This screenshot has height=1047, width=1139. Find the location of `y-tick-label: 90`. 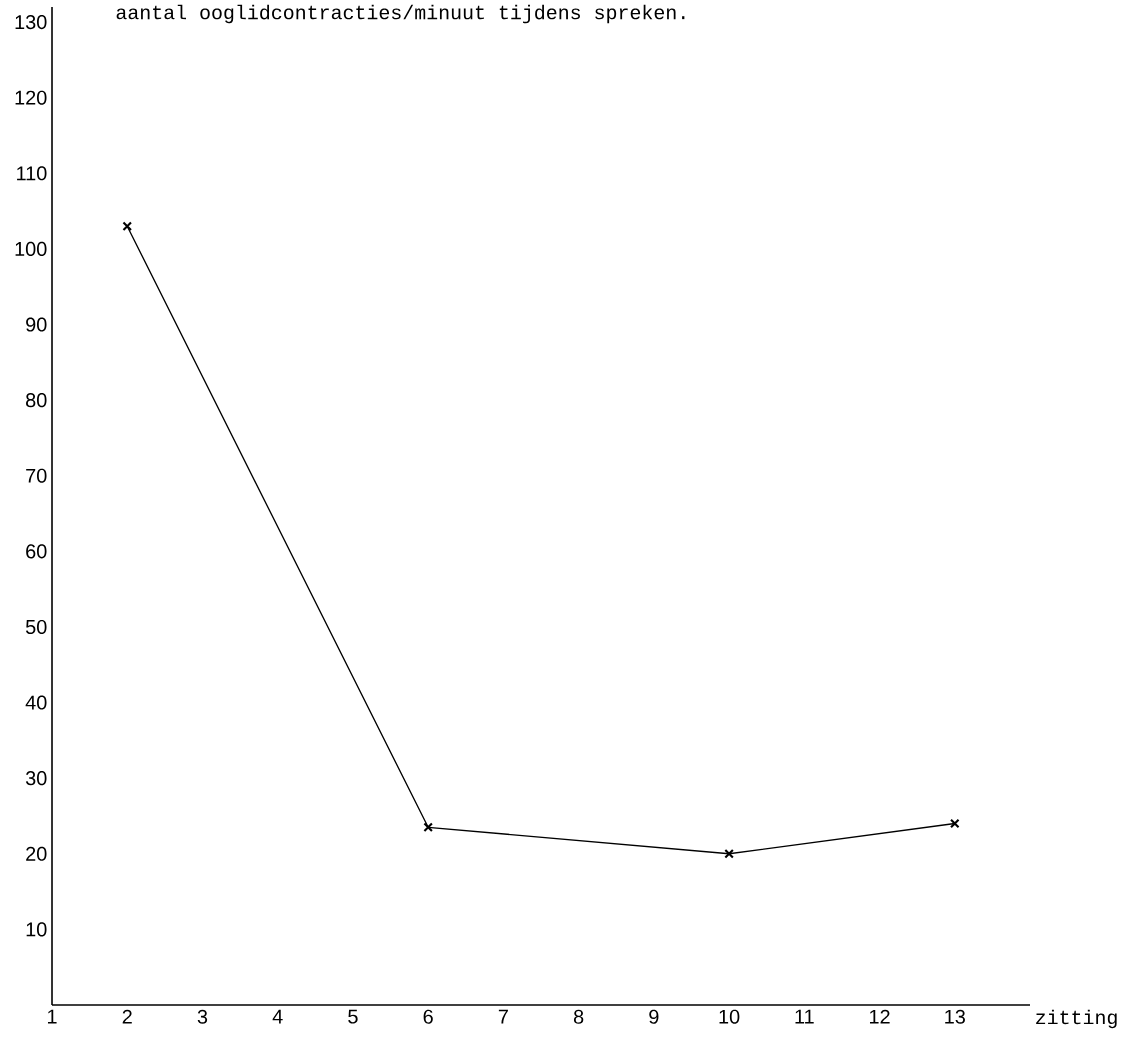

y-tick-label: 90 is located at coordinates (36, 324).